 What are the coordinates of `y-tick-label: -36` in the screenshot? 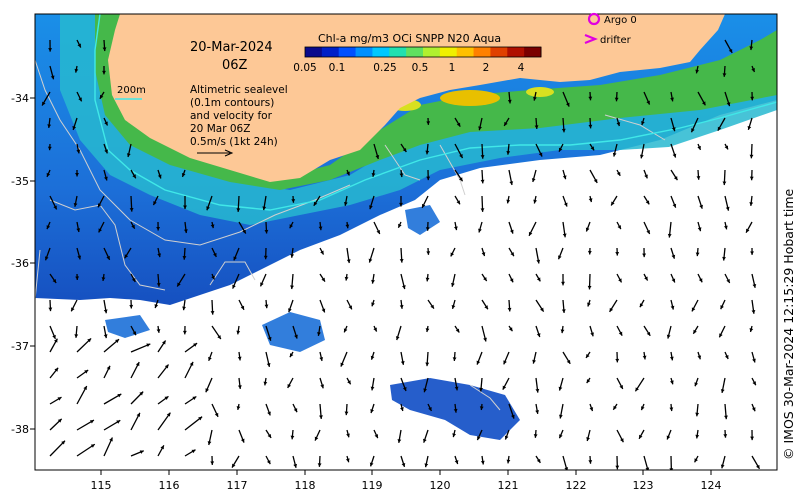 It's located at (20, 263).